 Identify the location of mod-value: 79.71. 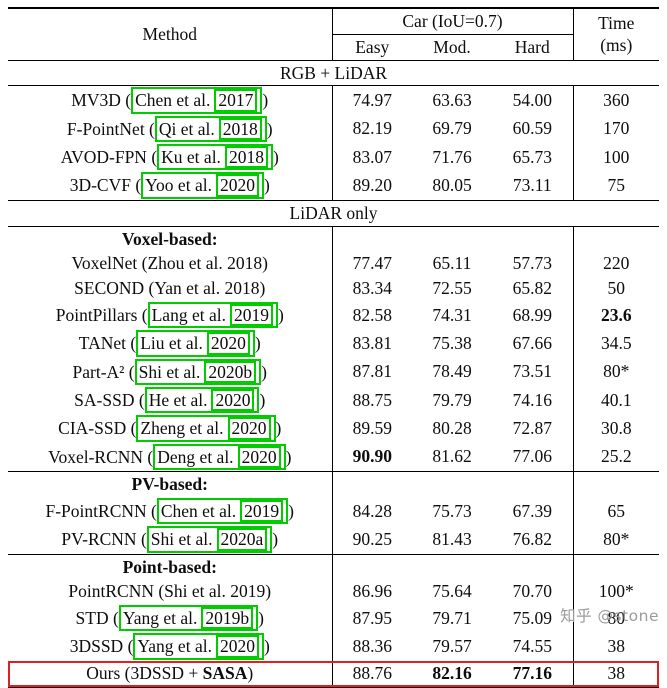
(452, 617).